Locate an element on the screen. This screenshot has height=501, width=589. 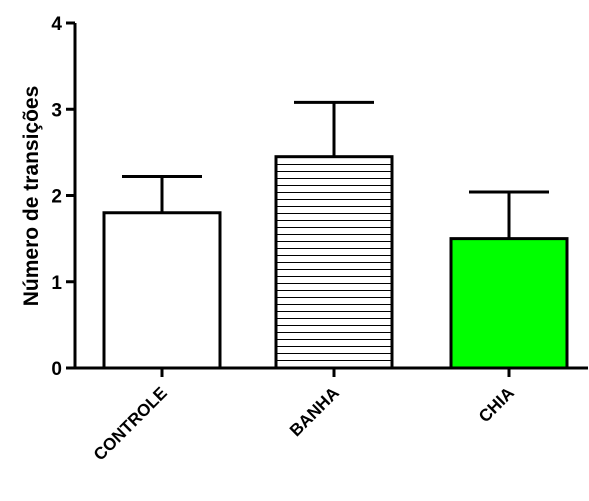
x-tick-label-controle: CONTROLE is located at coordinates (130, 423).